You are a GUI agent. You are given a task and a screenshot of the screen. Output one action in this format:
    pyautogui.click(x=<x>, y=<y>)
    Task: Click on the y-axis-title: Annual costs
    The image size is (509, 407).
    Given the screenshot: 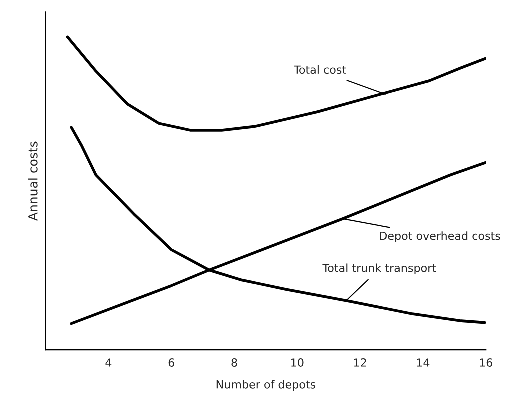 What is the action you would take?
    pyautogui.click(x=33, y=181)
    